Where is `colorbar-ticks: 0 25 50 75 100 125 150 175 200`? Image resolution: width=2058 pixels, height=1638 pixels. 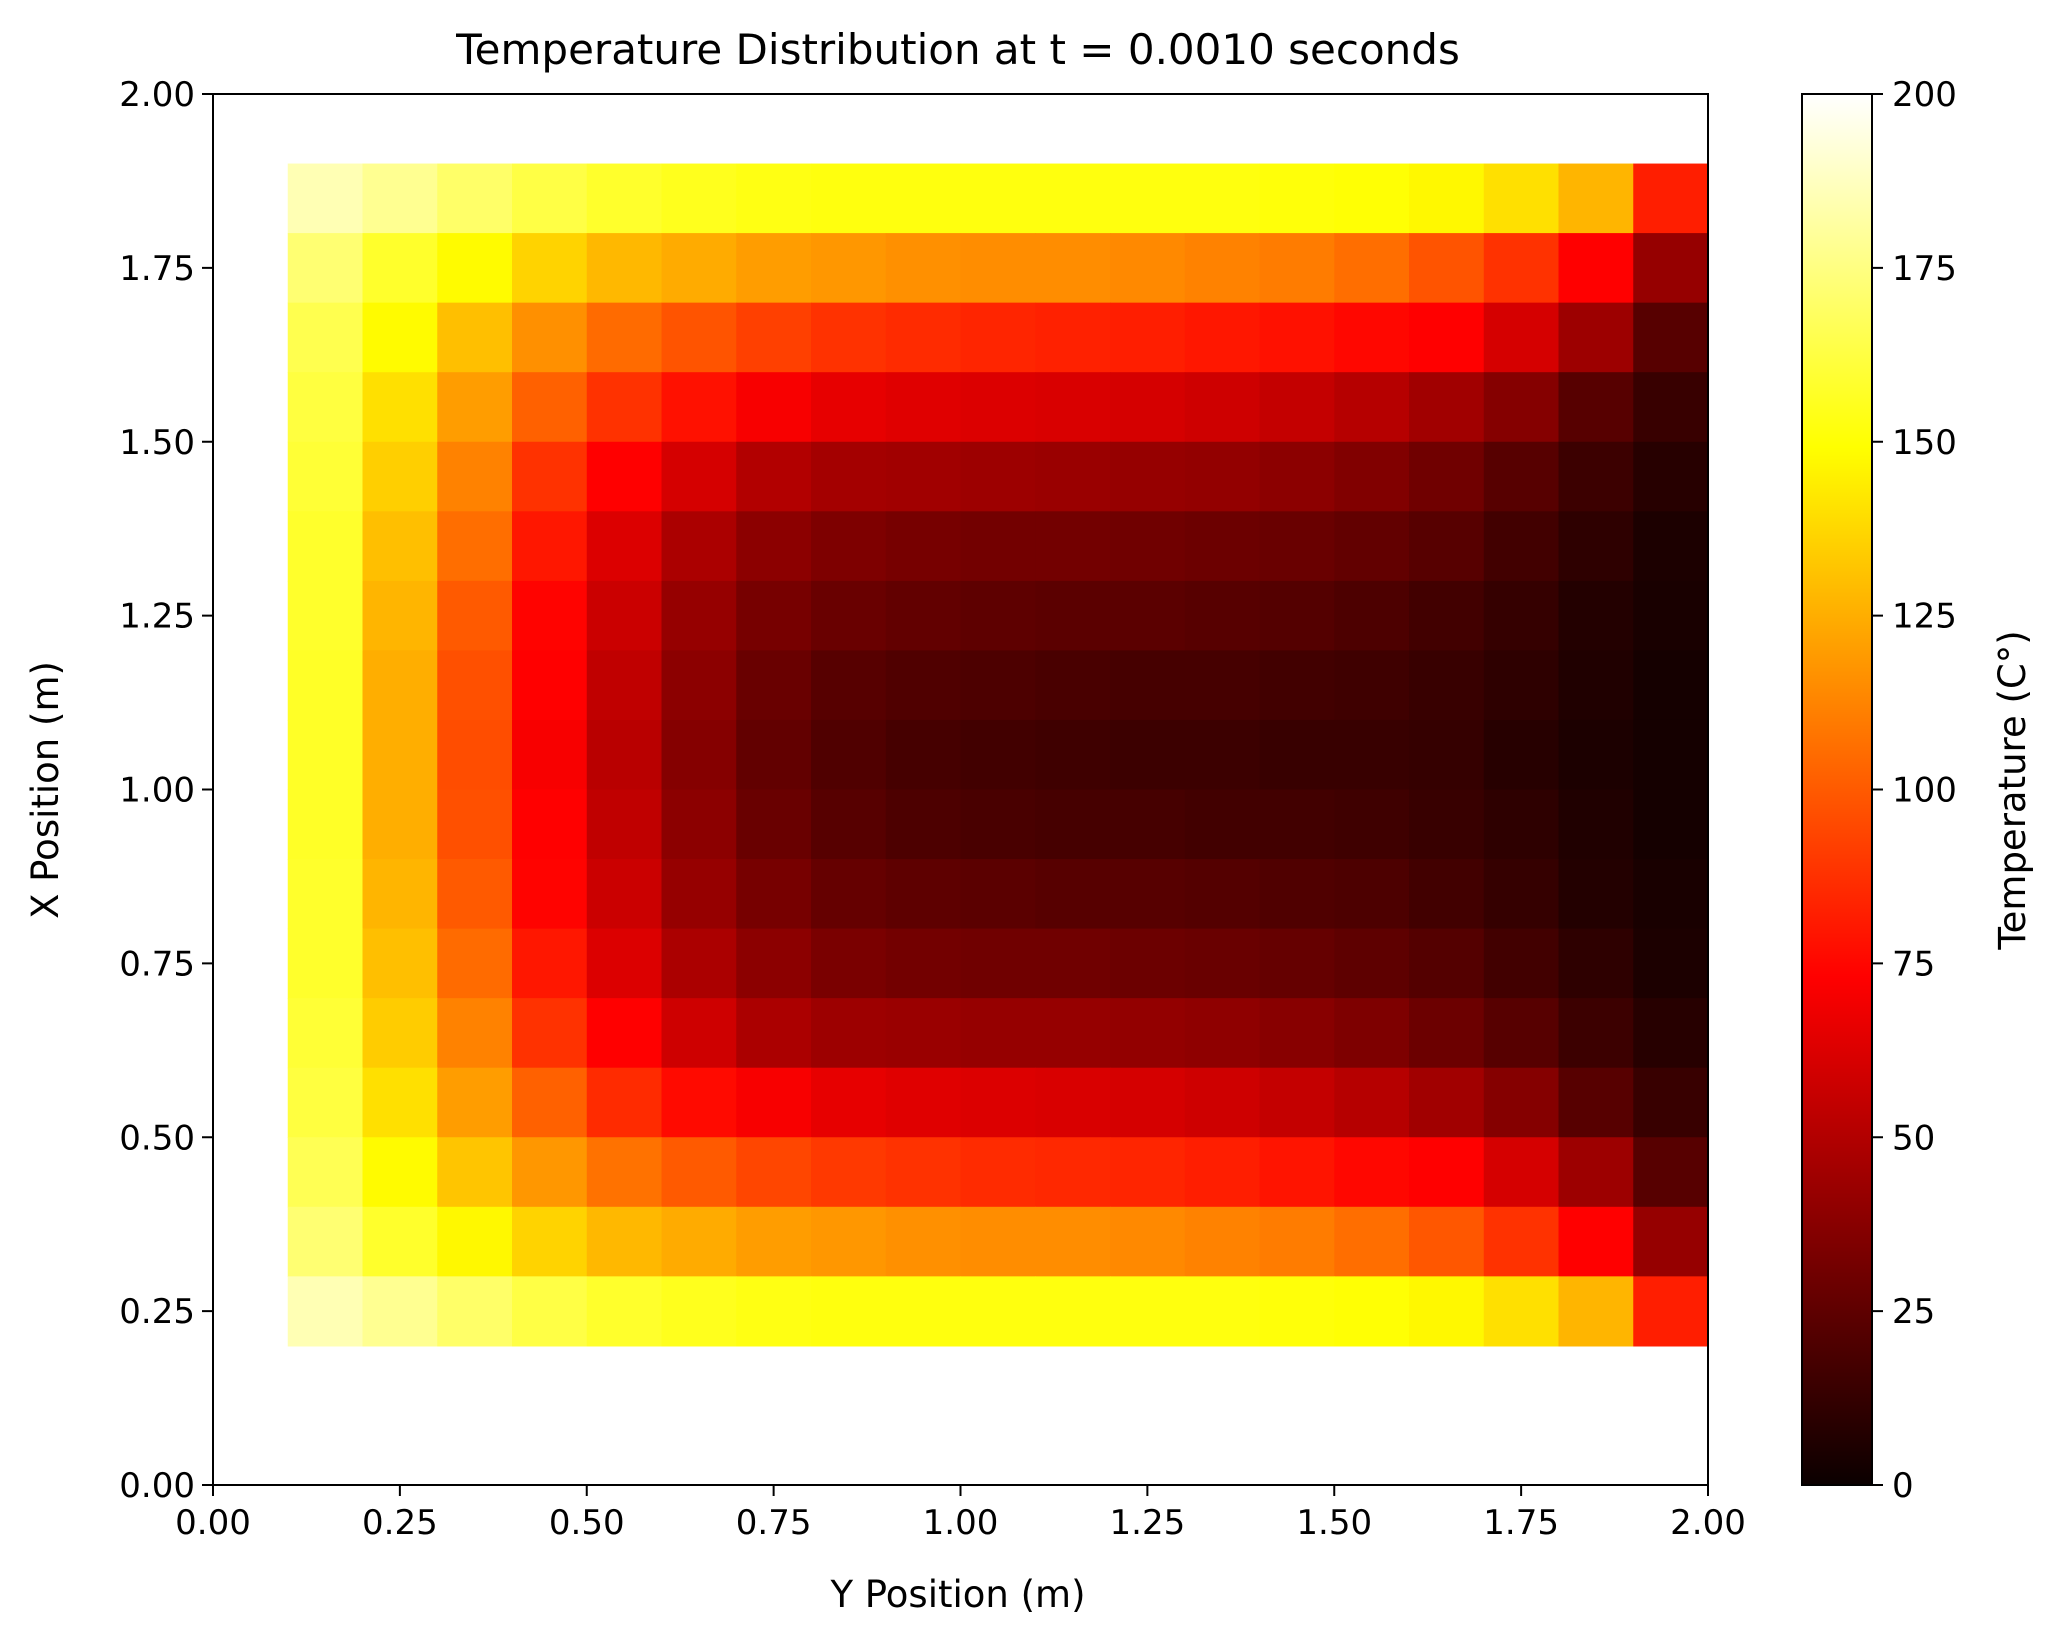 colorbar-ticks: 0 25 50 75 100 125 150 175 200 is located at coordinates (1914, 790).